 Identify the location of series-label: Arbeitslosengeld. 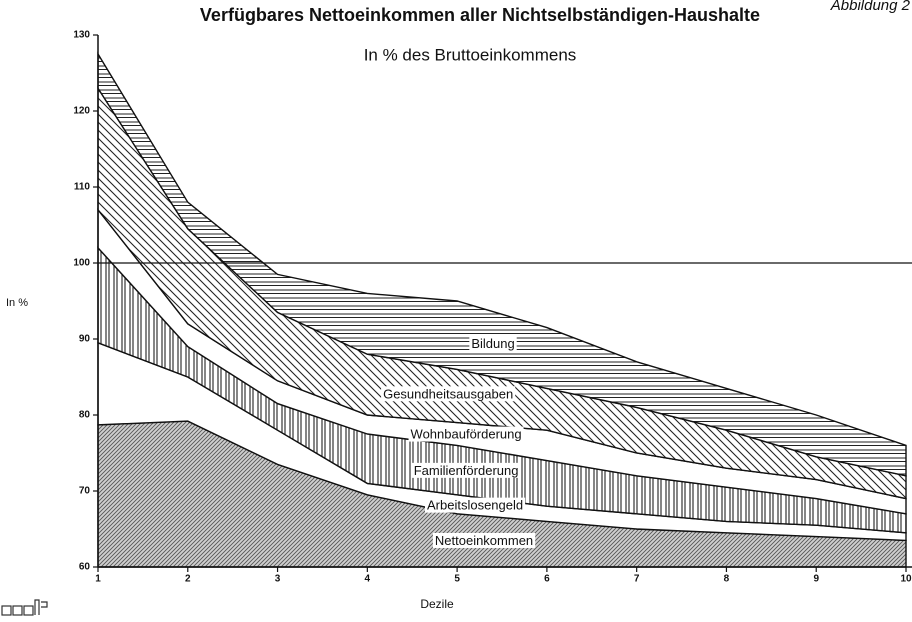
(475, 505).